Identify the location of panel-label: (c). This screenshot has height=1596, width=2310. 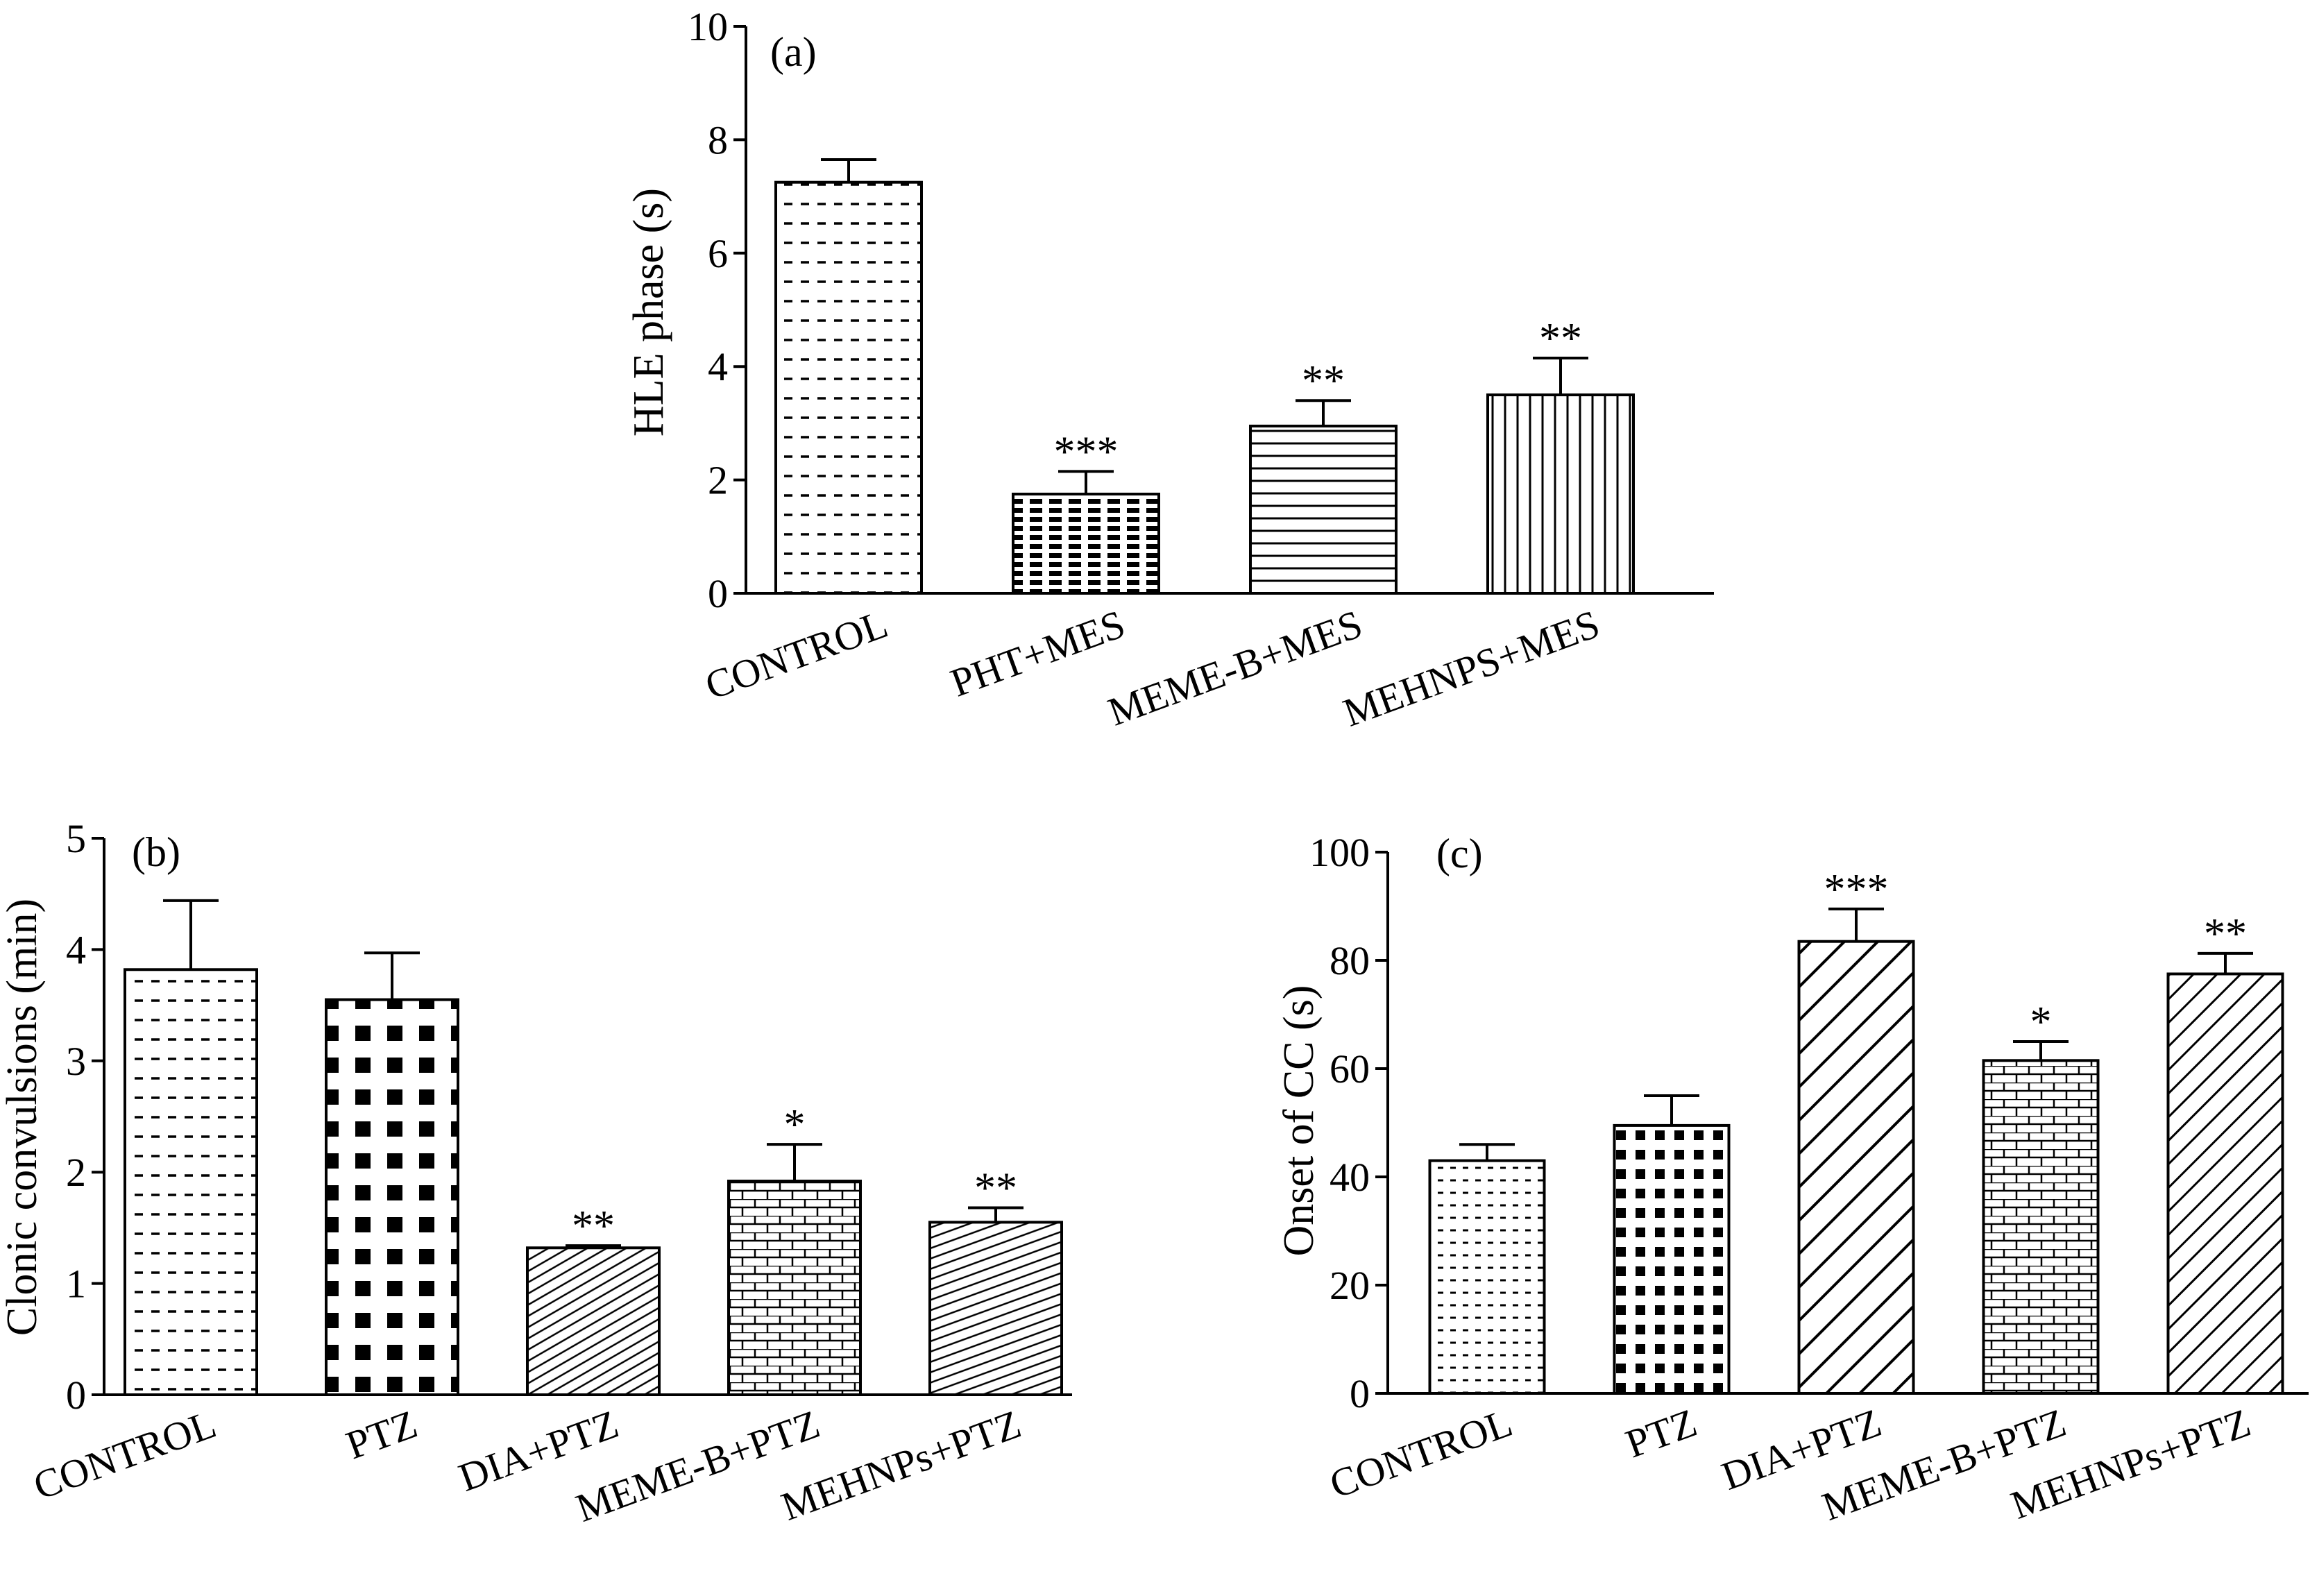
(1459, 853).